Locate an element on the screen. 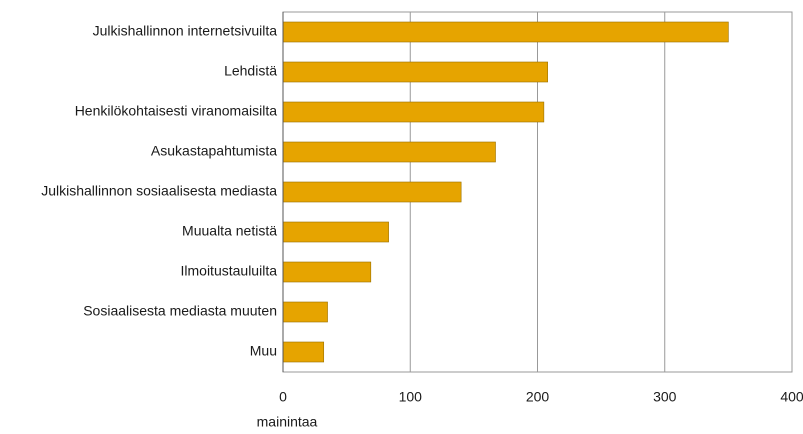 The image size is (803, 434). x-axis-label: mainintaa is located at coordinates (287, 422).